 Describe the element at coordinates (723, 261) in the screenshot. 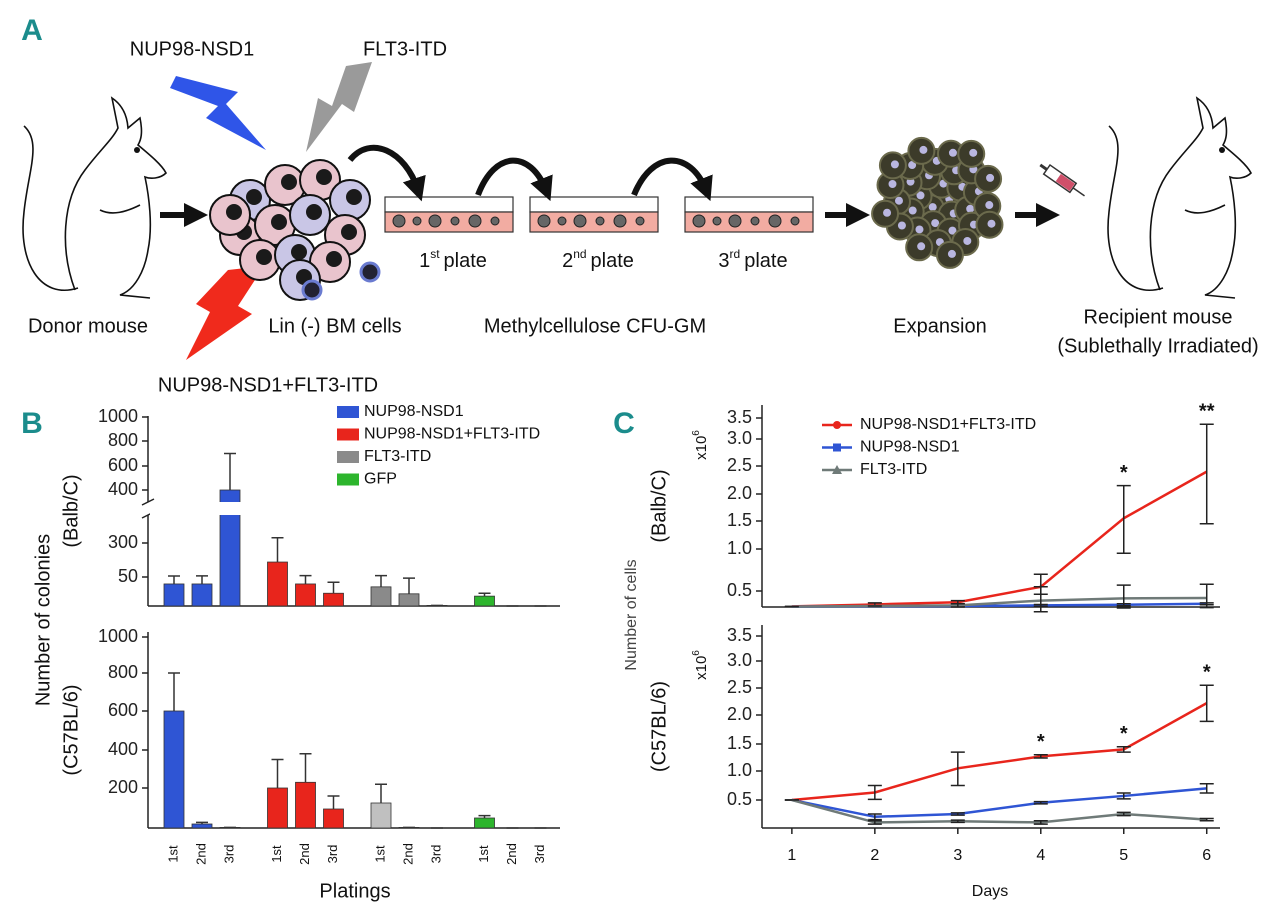

I see `plate-number: 3` at that location.